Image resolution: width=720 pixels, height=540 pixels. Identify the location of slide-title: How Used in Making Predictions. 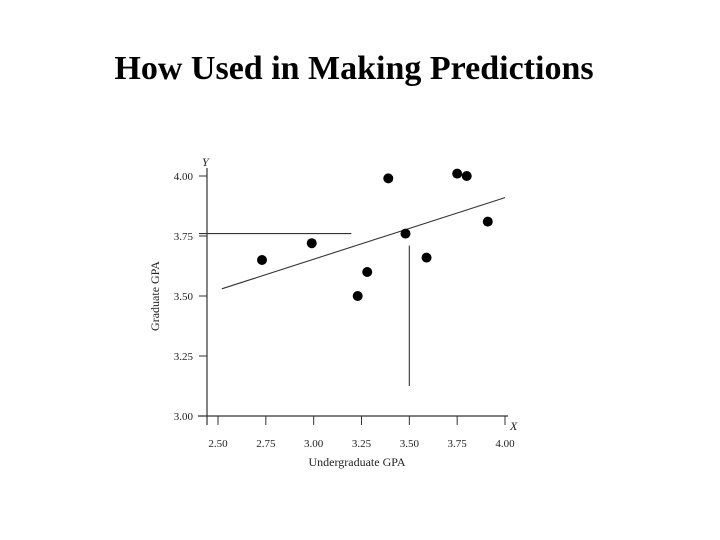
(354, 68).